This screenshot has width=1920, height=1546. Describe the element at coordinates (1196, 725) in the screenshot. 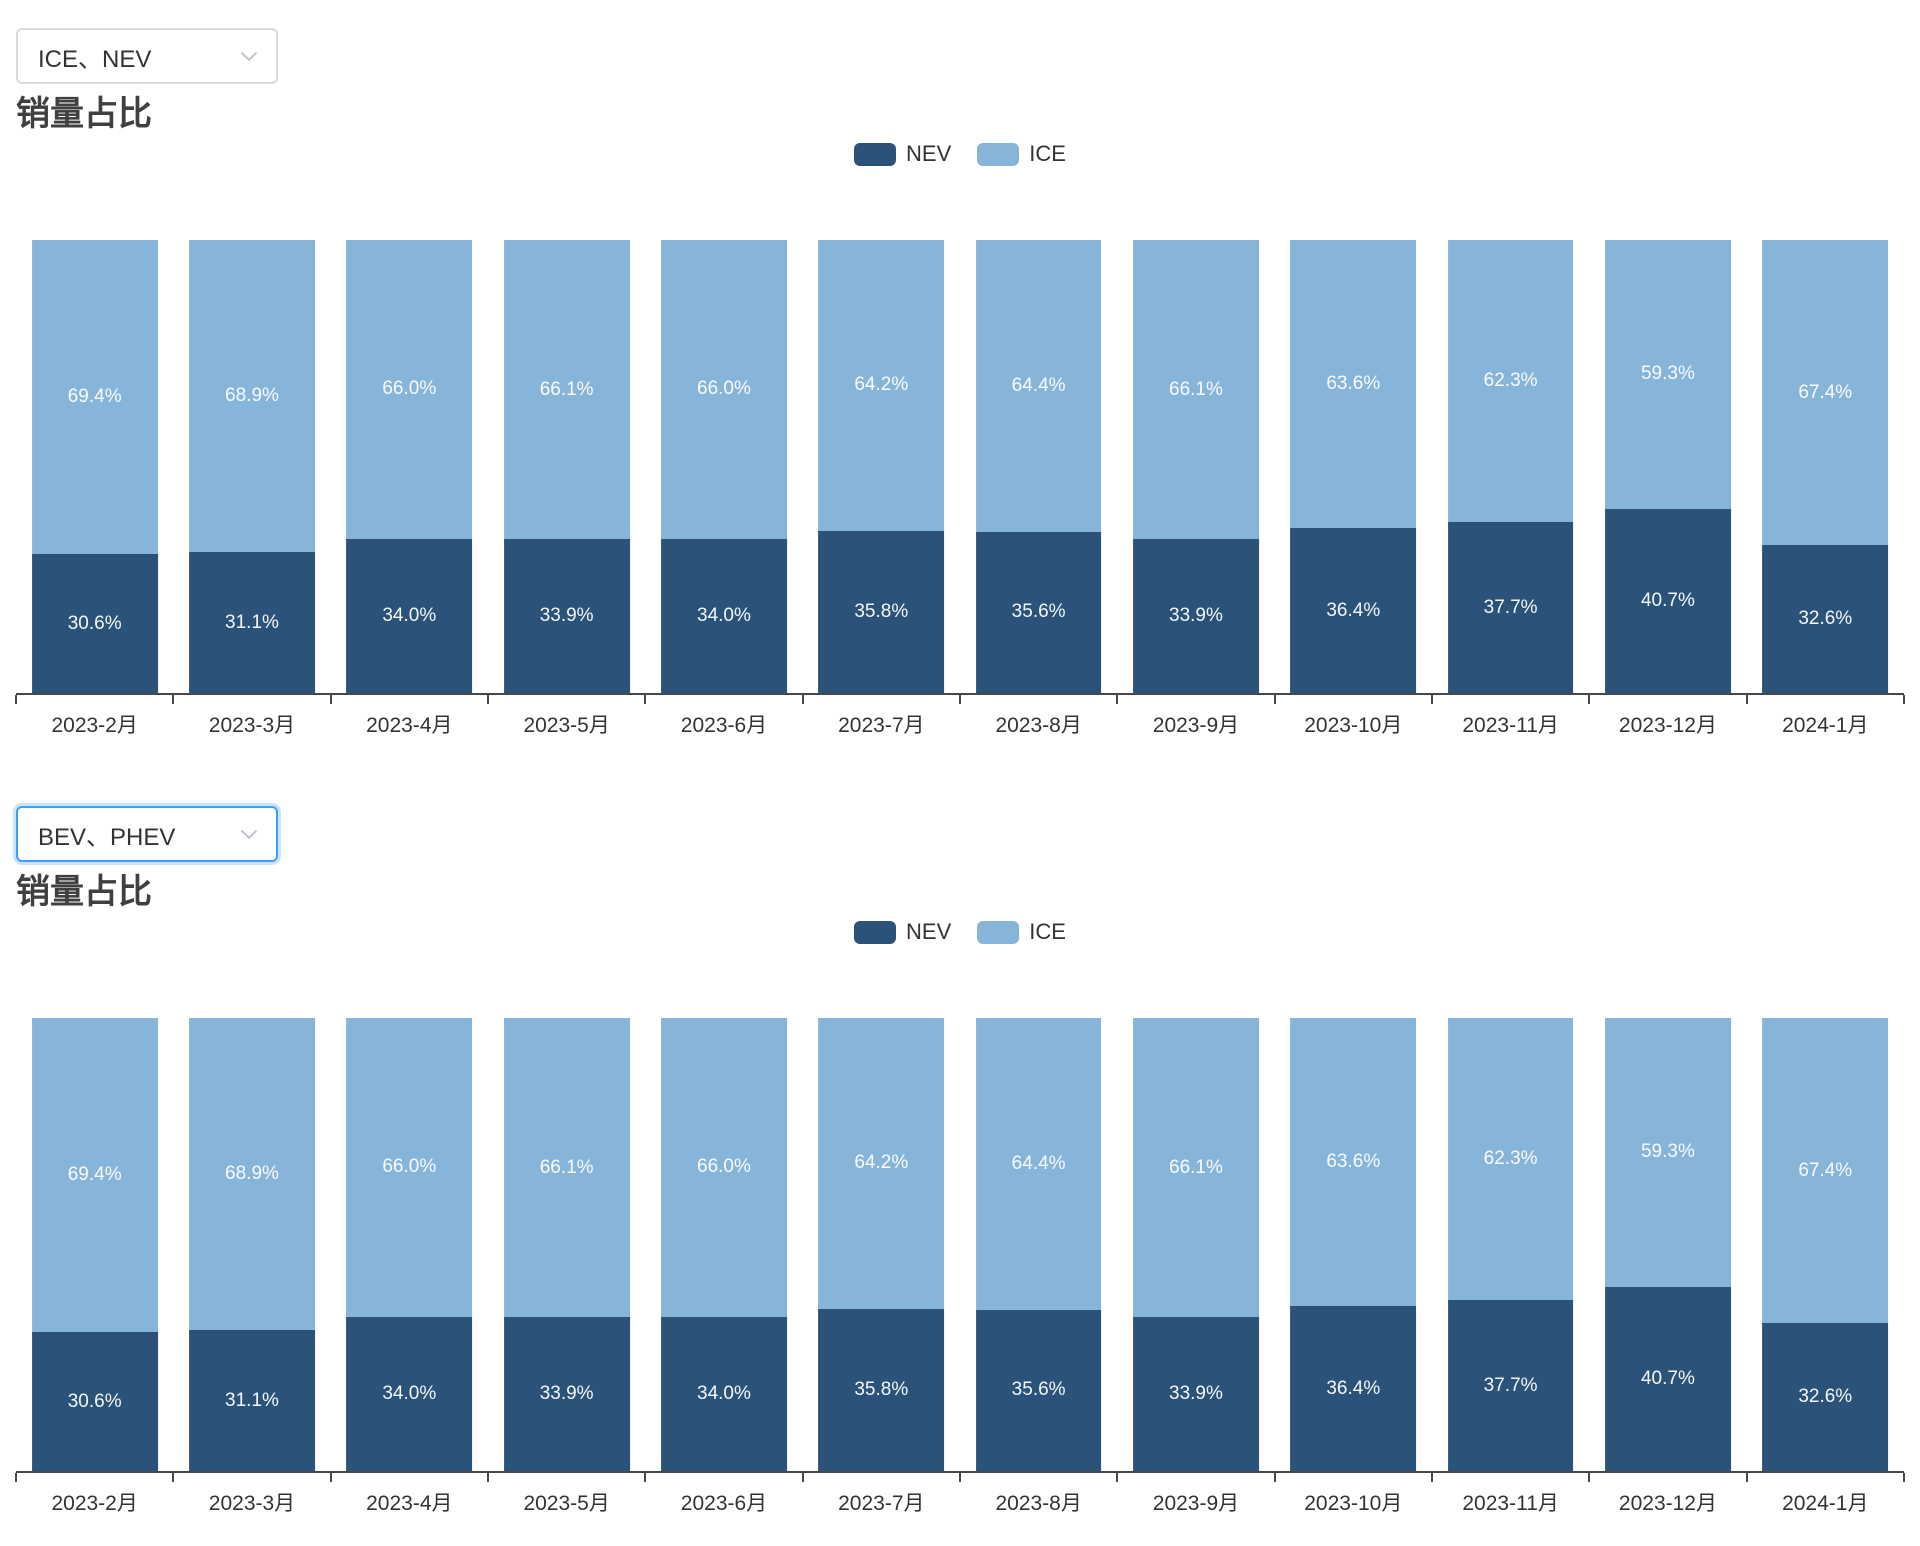

I see `x-axis-tick-label: 2023-9月` at that location.